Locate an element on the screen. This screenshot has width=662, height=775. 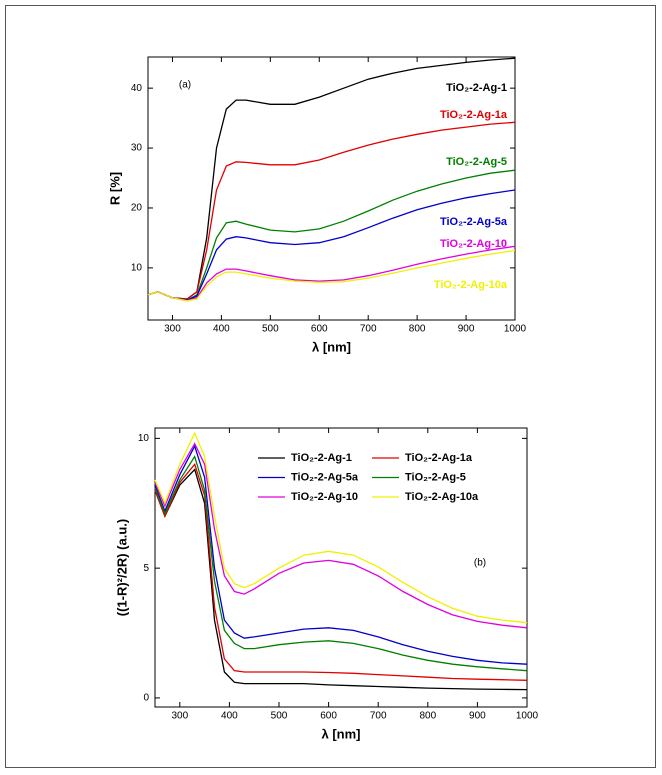
y-tick-label: 0 is located at coordinates (146, 698).